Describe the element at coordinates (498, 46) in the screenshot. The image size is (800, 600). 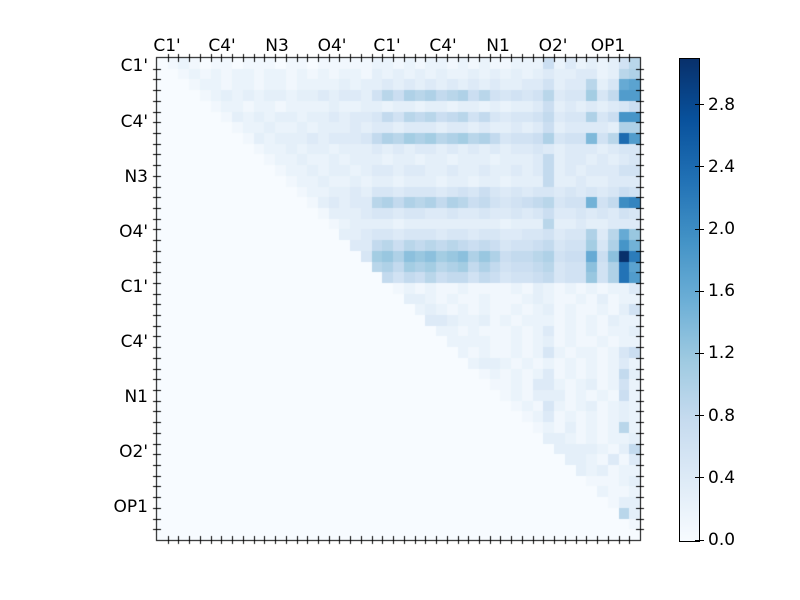
I see `x-axis-tick-label: N1` at that location.